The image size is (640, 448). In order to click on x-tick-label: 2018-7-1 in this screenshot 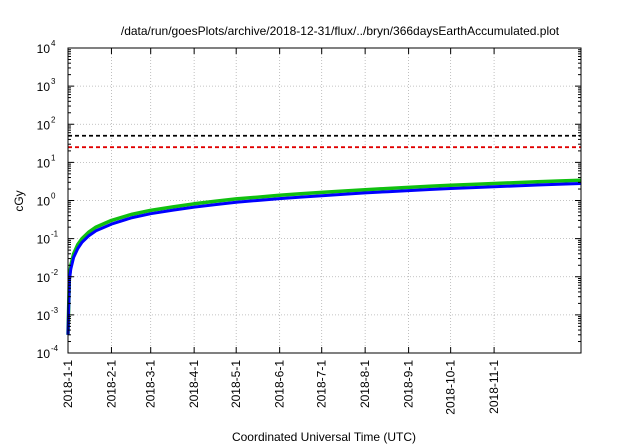, I will do `click(322, 384)`.